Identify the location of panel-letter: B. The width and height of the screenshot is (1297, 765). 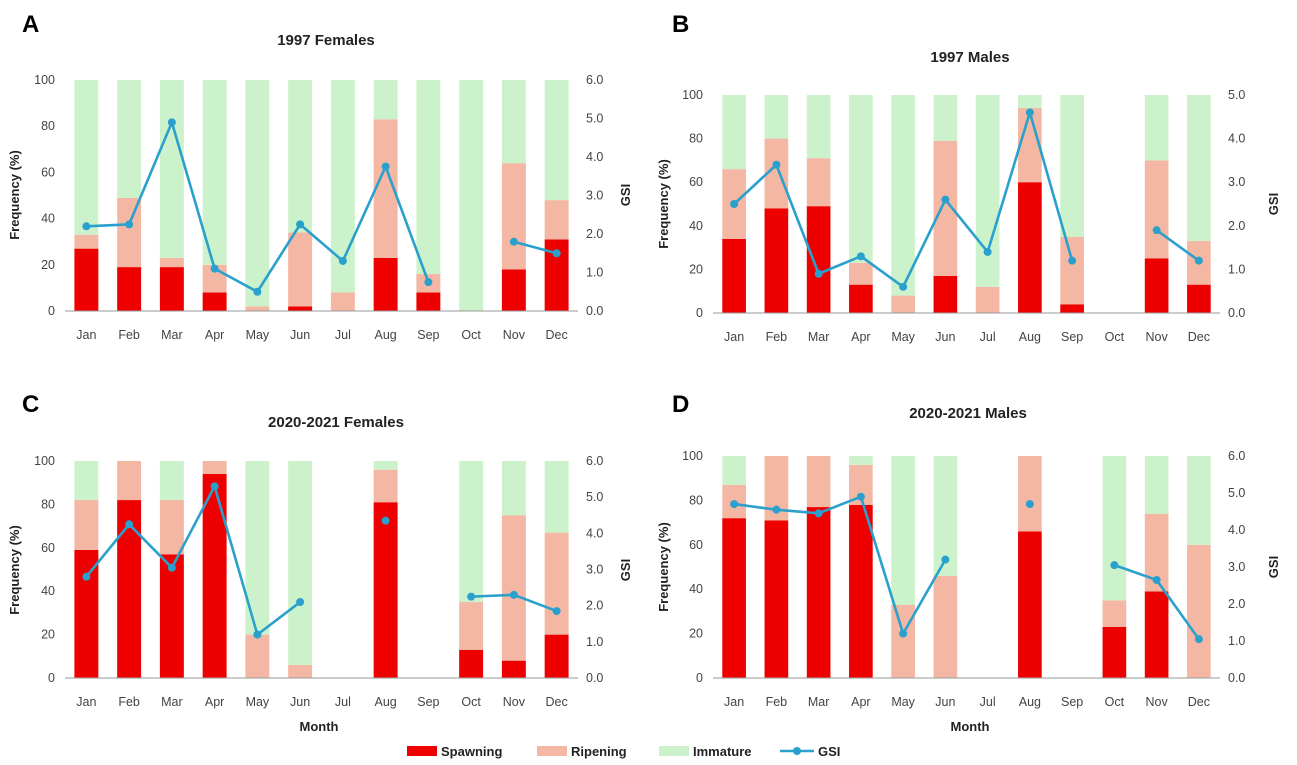
(680, 24).